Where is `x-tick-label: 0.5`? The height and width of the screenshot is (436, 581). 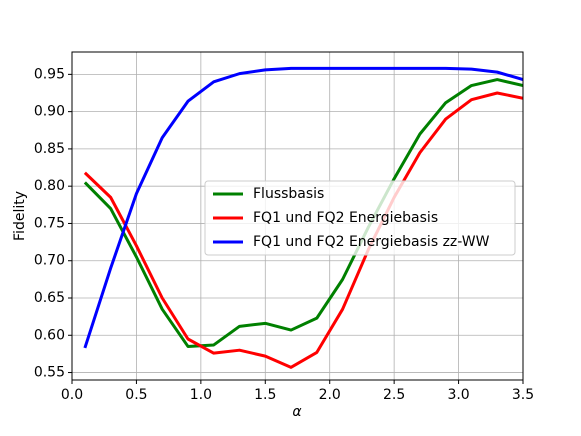
x-tick-label: 0.5 is located at coordinates (136, 395).